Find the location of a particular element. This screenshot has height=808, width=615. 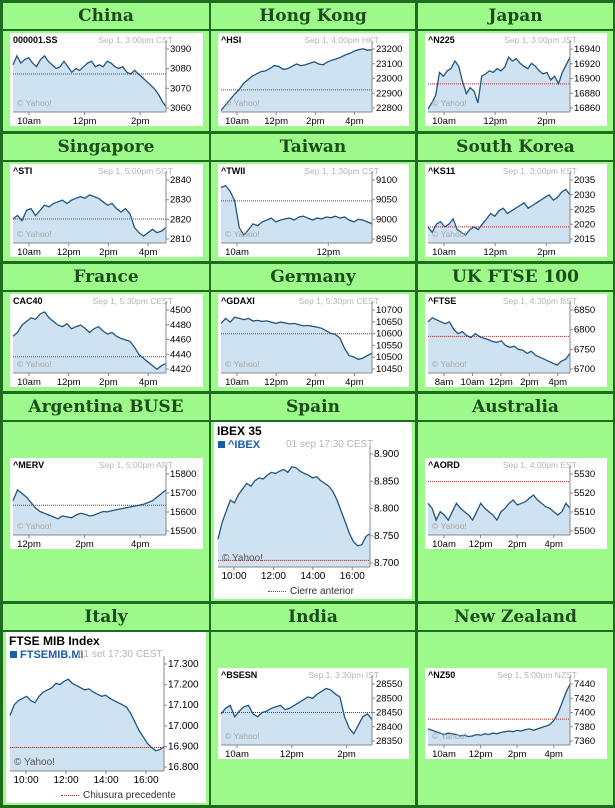

market-title: South Korea is located at coordinates (515, 148).